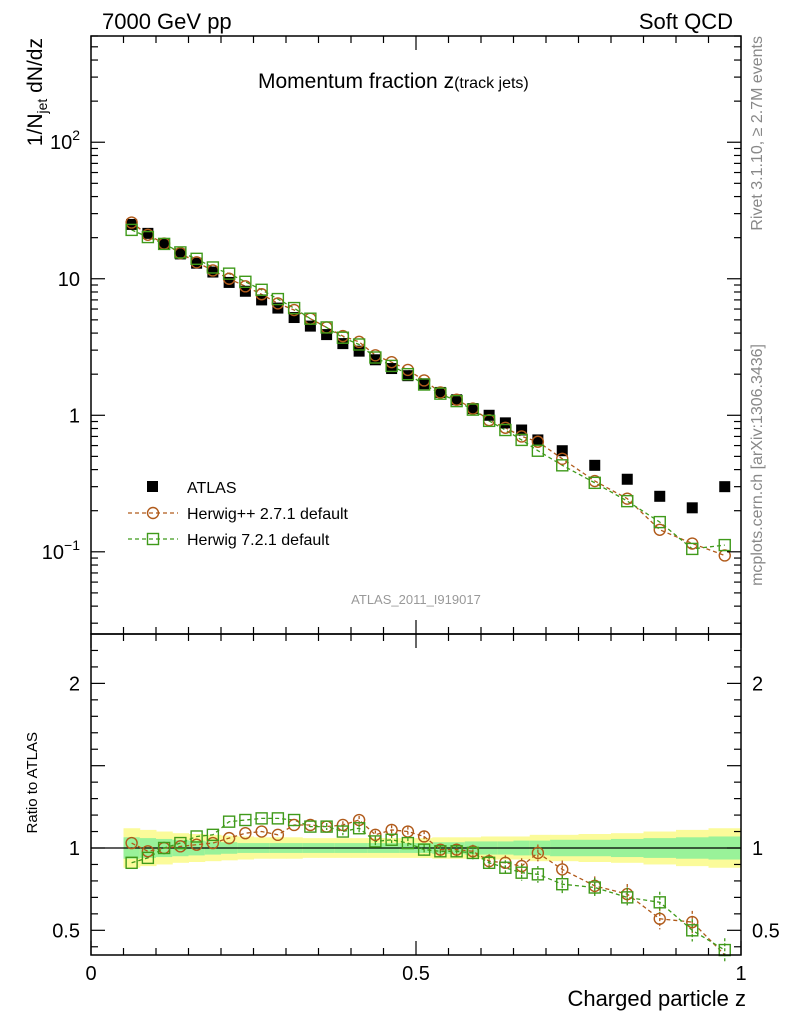 This screenshot has width=786, height=1024. I want to click on energy-label: 7000 GeV pp, so click(167, 21).